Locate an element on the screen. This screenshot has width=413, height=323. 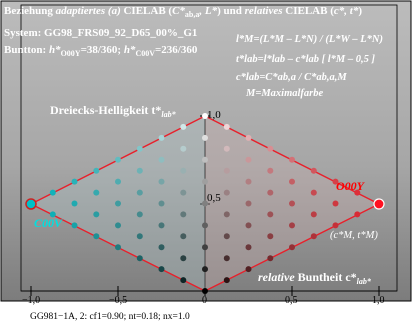
header-line-3: Buntton: h*O00Y=38/360; h*C00V=236/360 is located at coordinates (101, 51).